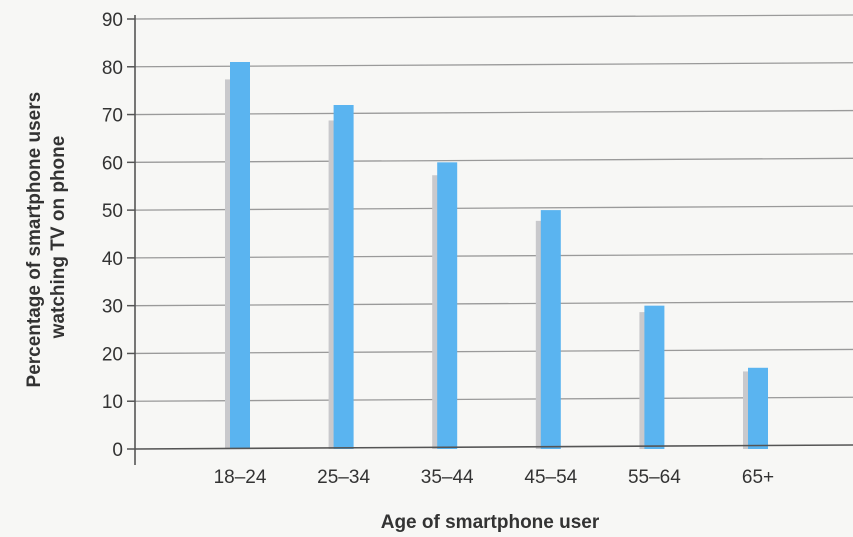  What do you see at coordinates (58, 238) in the screenshot?
I see `y-axis-title-line-2: watching TV on phone` at bounding box center [58, 238].